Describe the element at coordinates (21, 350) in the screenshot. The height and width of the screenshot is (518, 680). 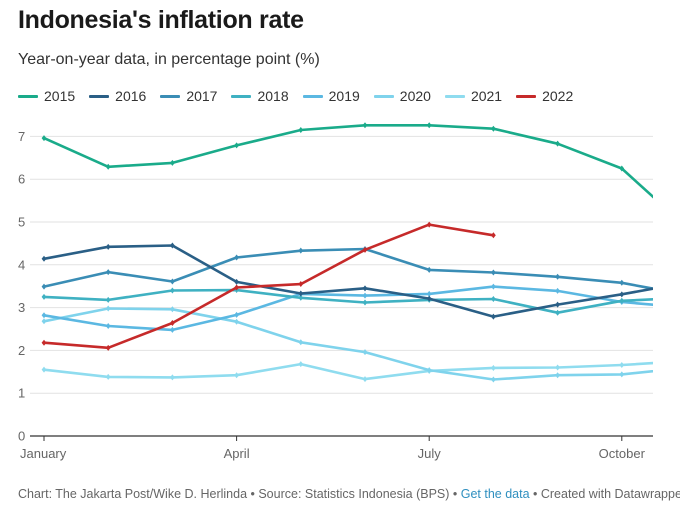
I see `y-tick-label: 2` at that location.